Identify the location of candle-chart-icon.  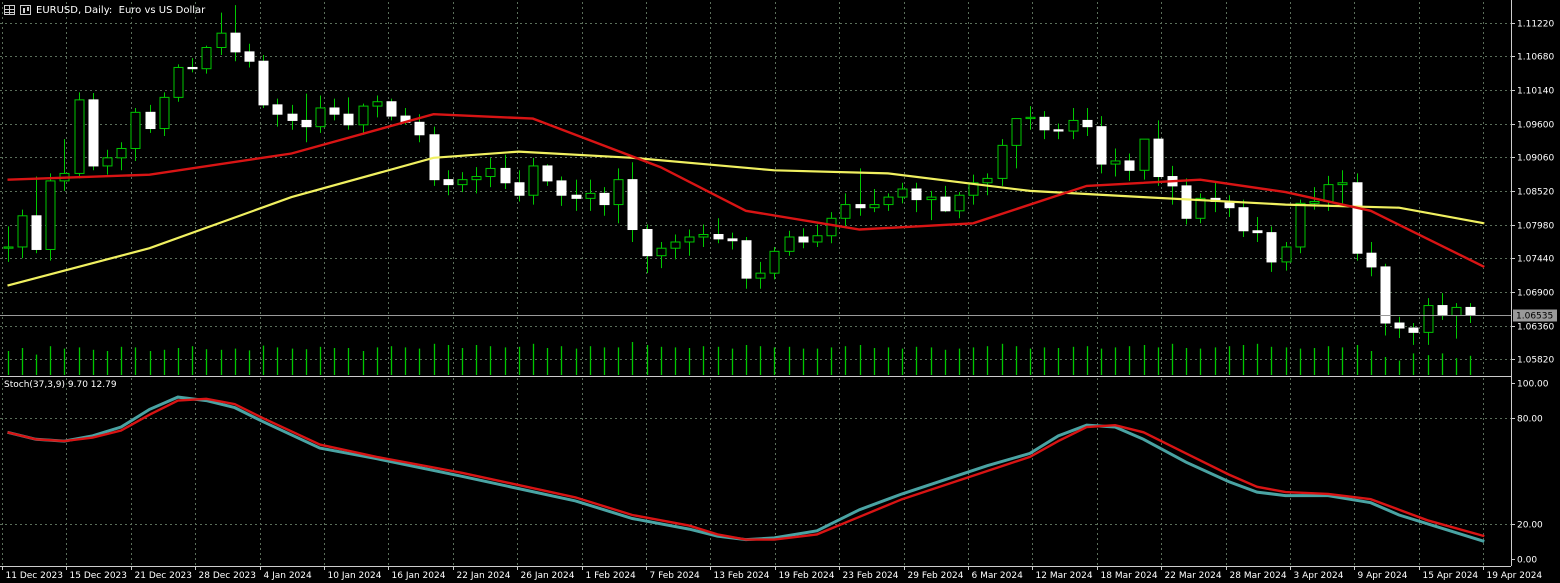
(25, 10).